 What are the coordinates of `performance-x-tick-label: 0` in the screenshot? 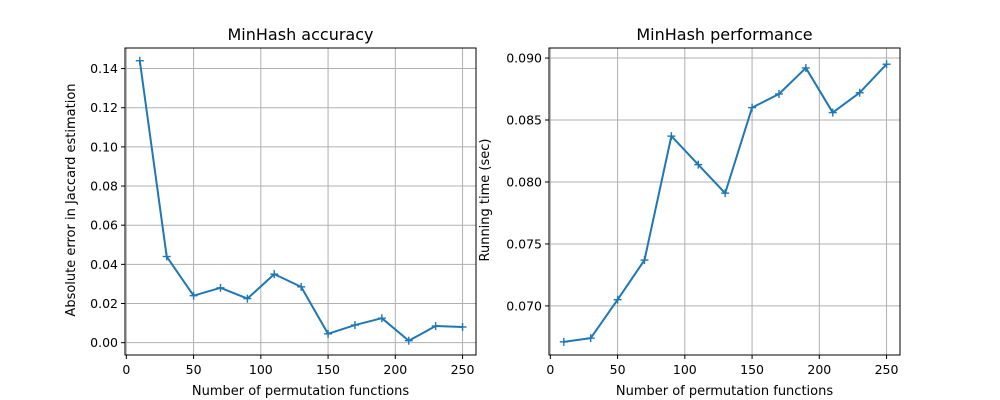 It's located at (550, 369).